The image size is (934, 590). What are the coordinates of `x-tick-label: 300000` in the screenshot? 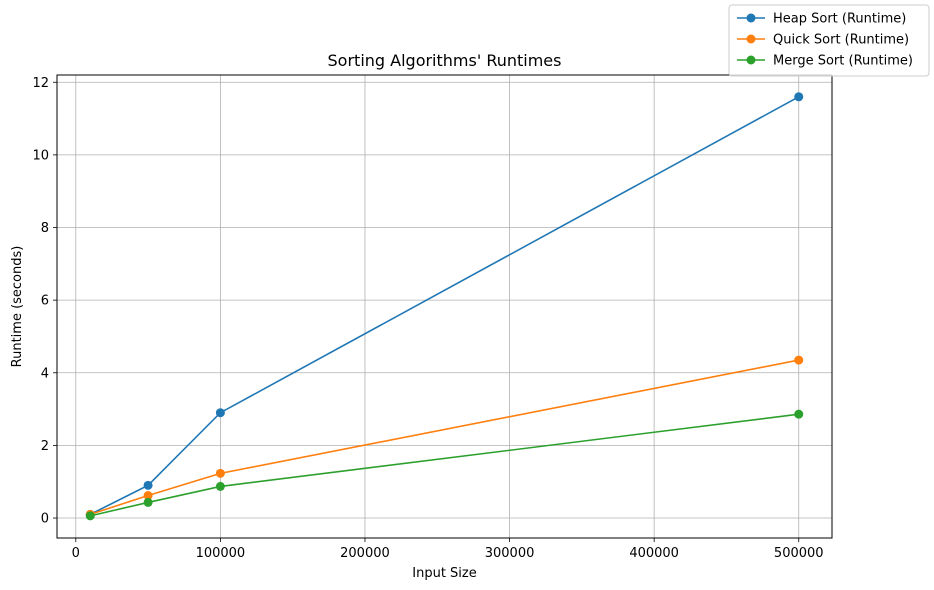 It's located at (510, 553).